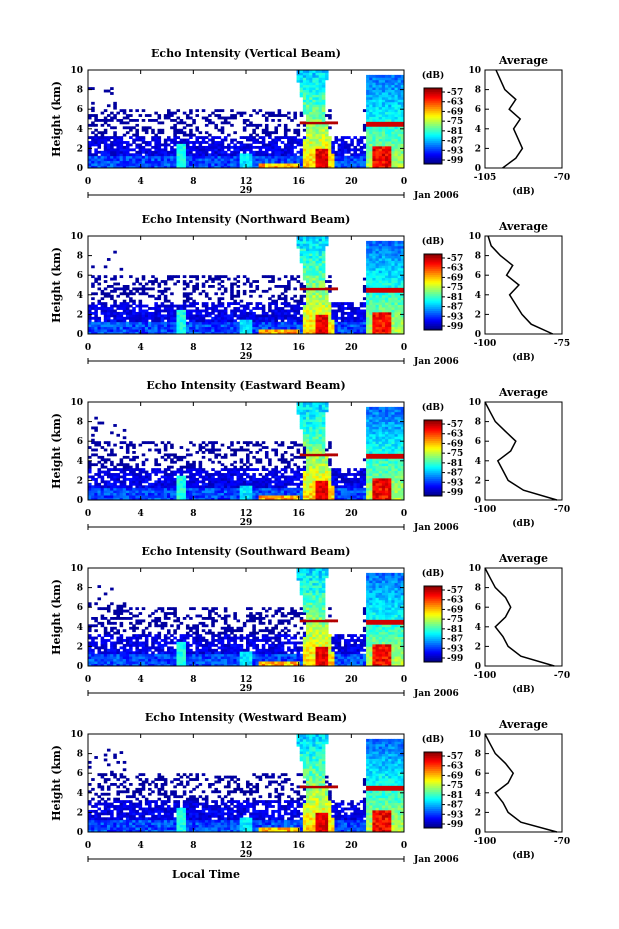 The width and height of the screenshot is (619, 929). Describe the element at coordinates (80, 91) in the screenshot. I see `y-tick-label: 8` at that location.